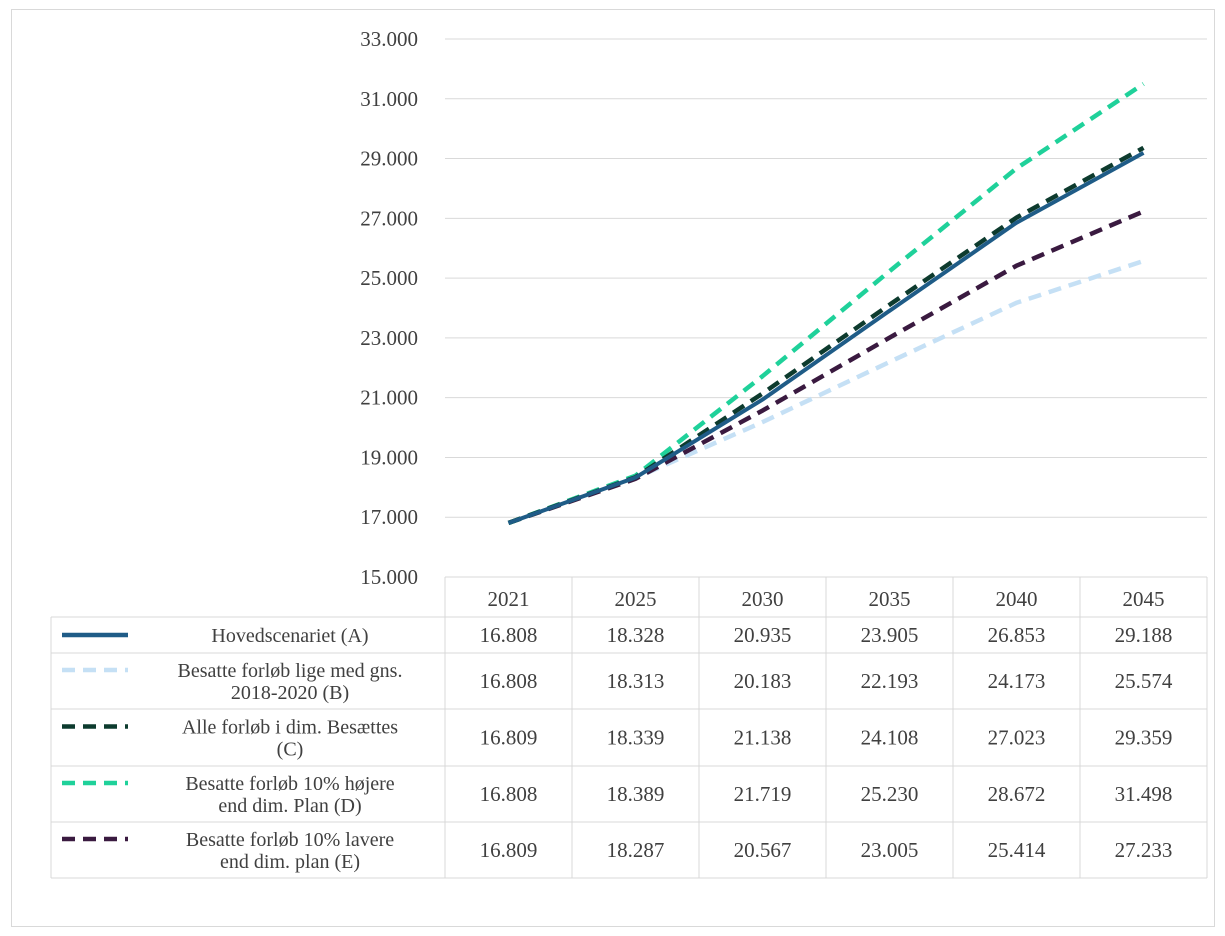 The height and width of the screenshot is (936, 1225). What do you see at coordinates (389, 517) in the screenshot?
I see `y-tick-label: 17.000` at bounding box center [389, 517].